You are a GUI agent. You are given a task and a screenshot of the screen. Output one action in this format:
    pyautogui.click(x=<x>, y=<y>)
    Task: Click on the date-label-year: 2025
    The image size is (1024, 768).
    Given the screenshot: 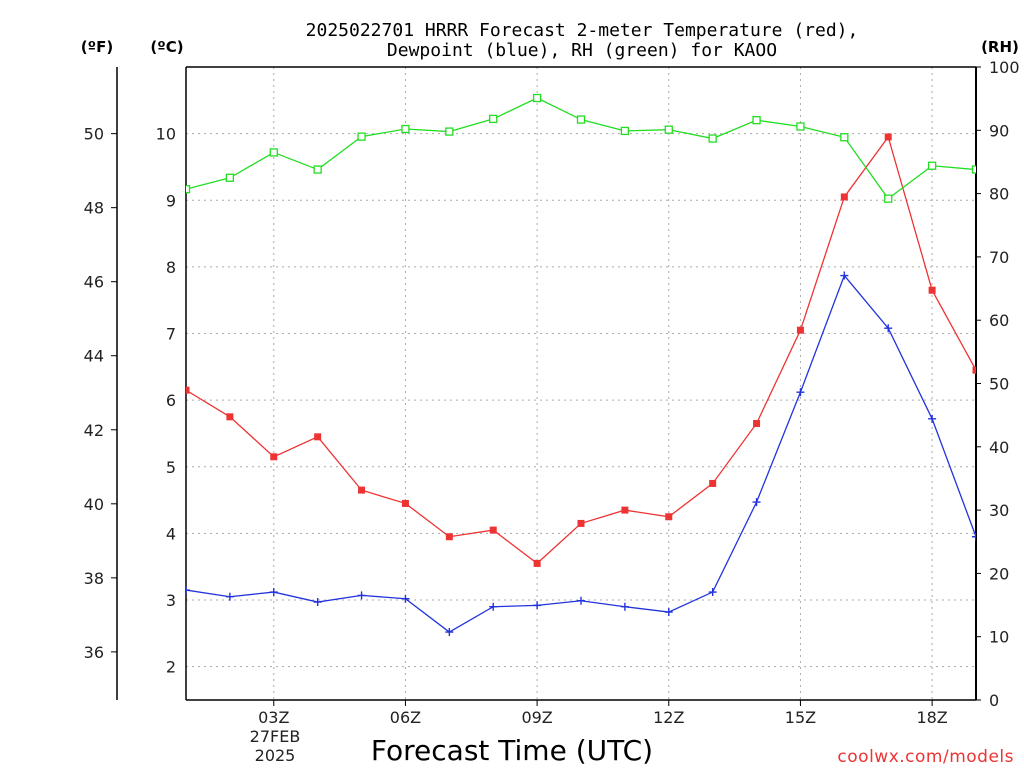 What is the action you would take?
    pyautogui.click(x=275, y=755)
    